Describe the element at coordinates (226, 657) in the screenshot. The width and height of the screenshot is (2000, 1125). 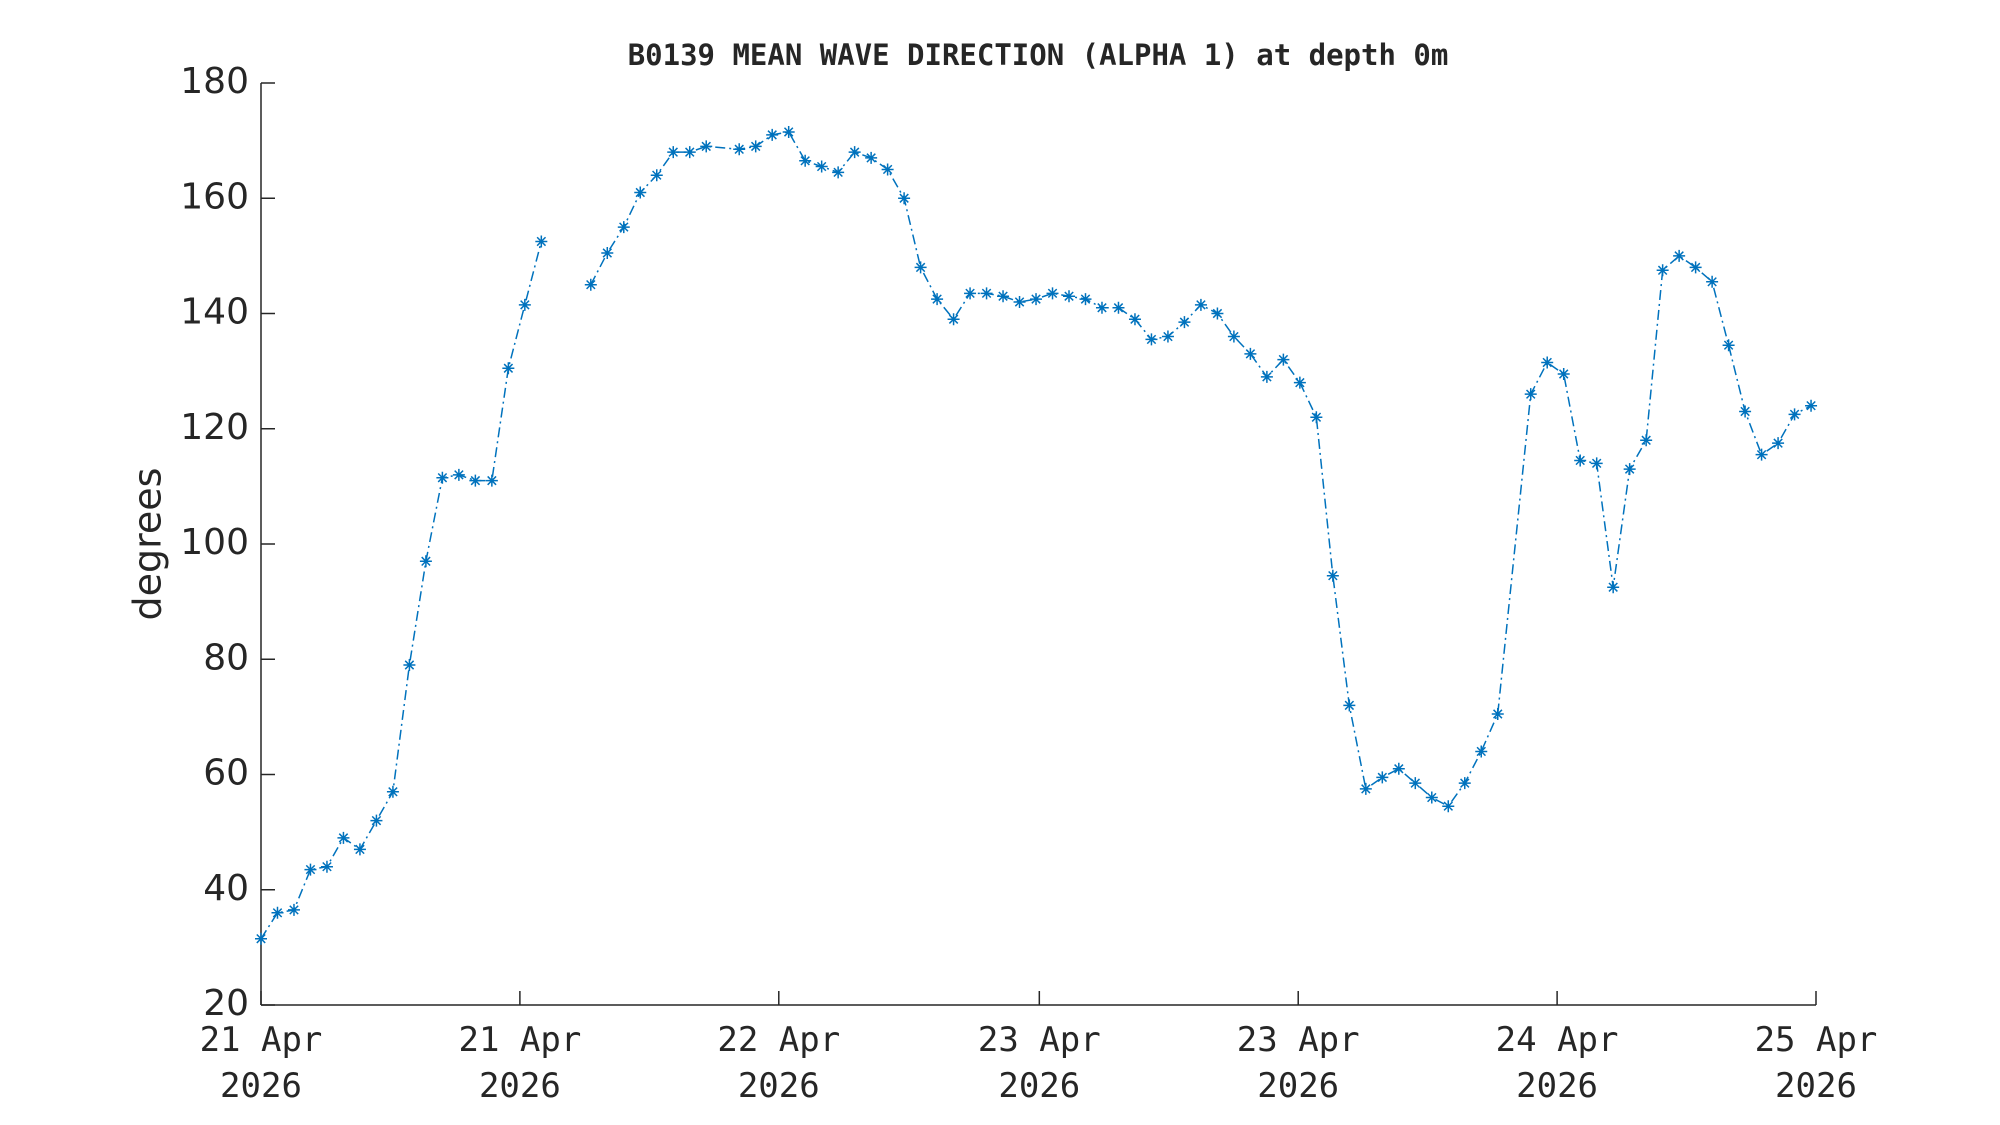
I see `y-tick-label: 80` at that location.